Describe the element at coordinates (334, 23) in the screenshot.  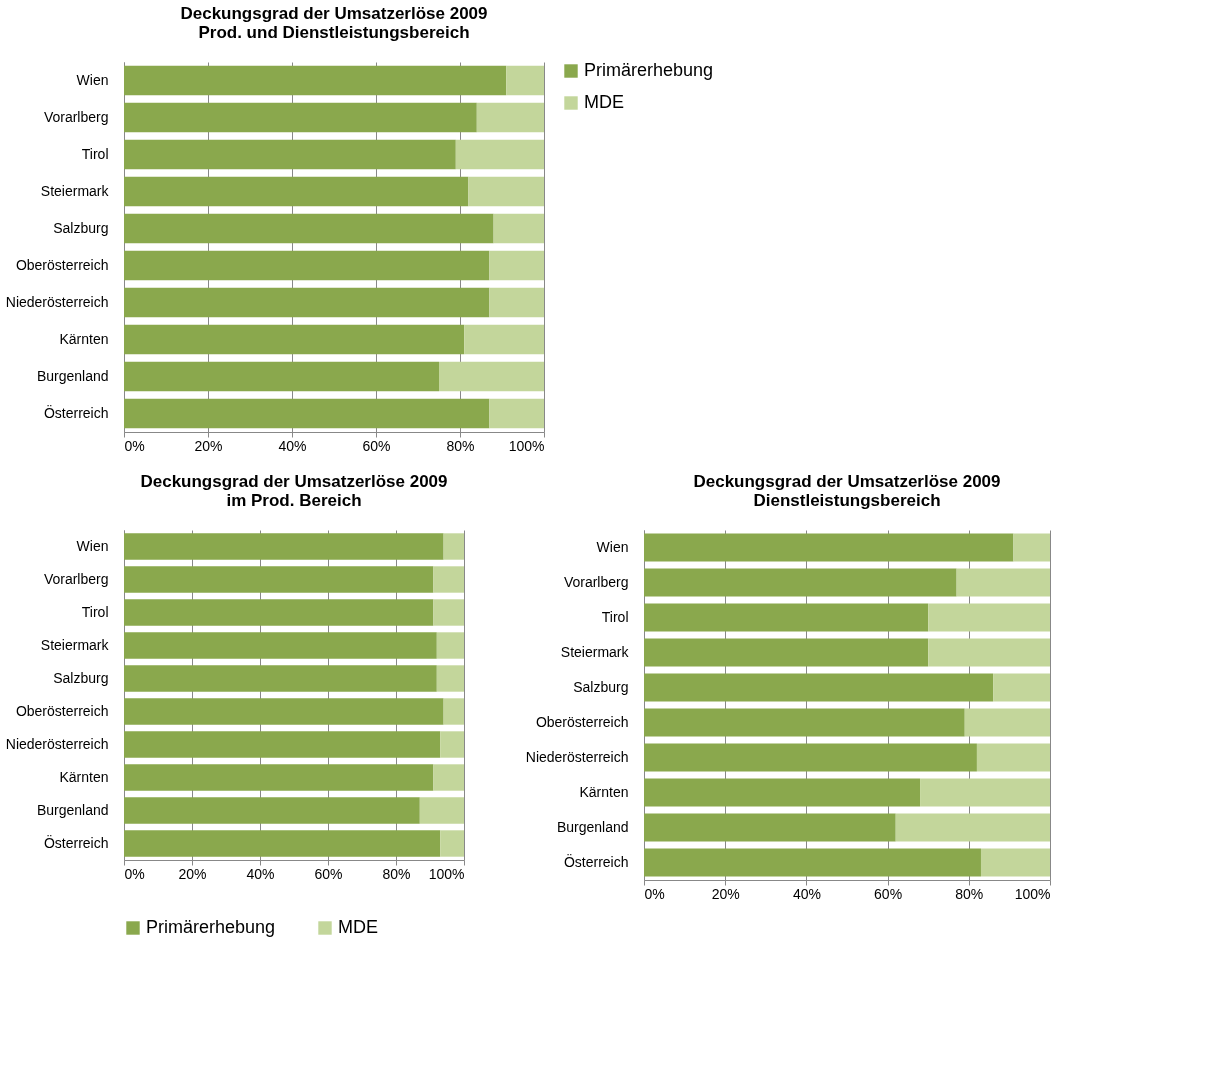
I see `chart-title: Deckungsgrad der Umsatzerlöse 2009 Prod. und Dienstleistungsbereich` at that location.